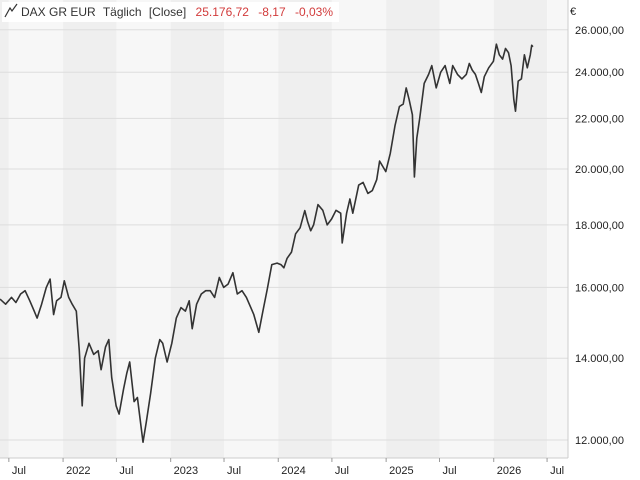 Image resolution: width=640 pixels, height=480 pixels. Describe the element at coordinates (11, 10) in the screenshot. I see `line-chart-icon` at that location.